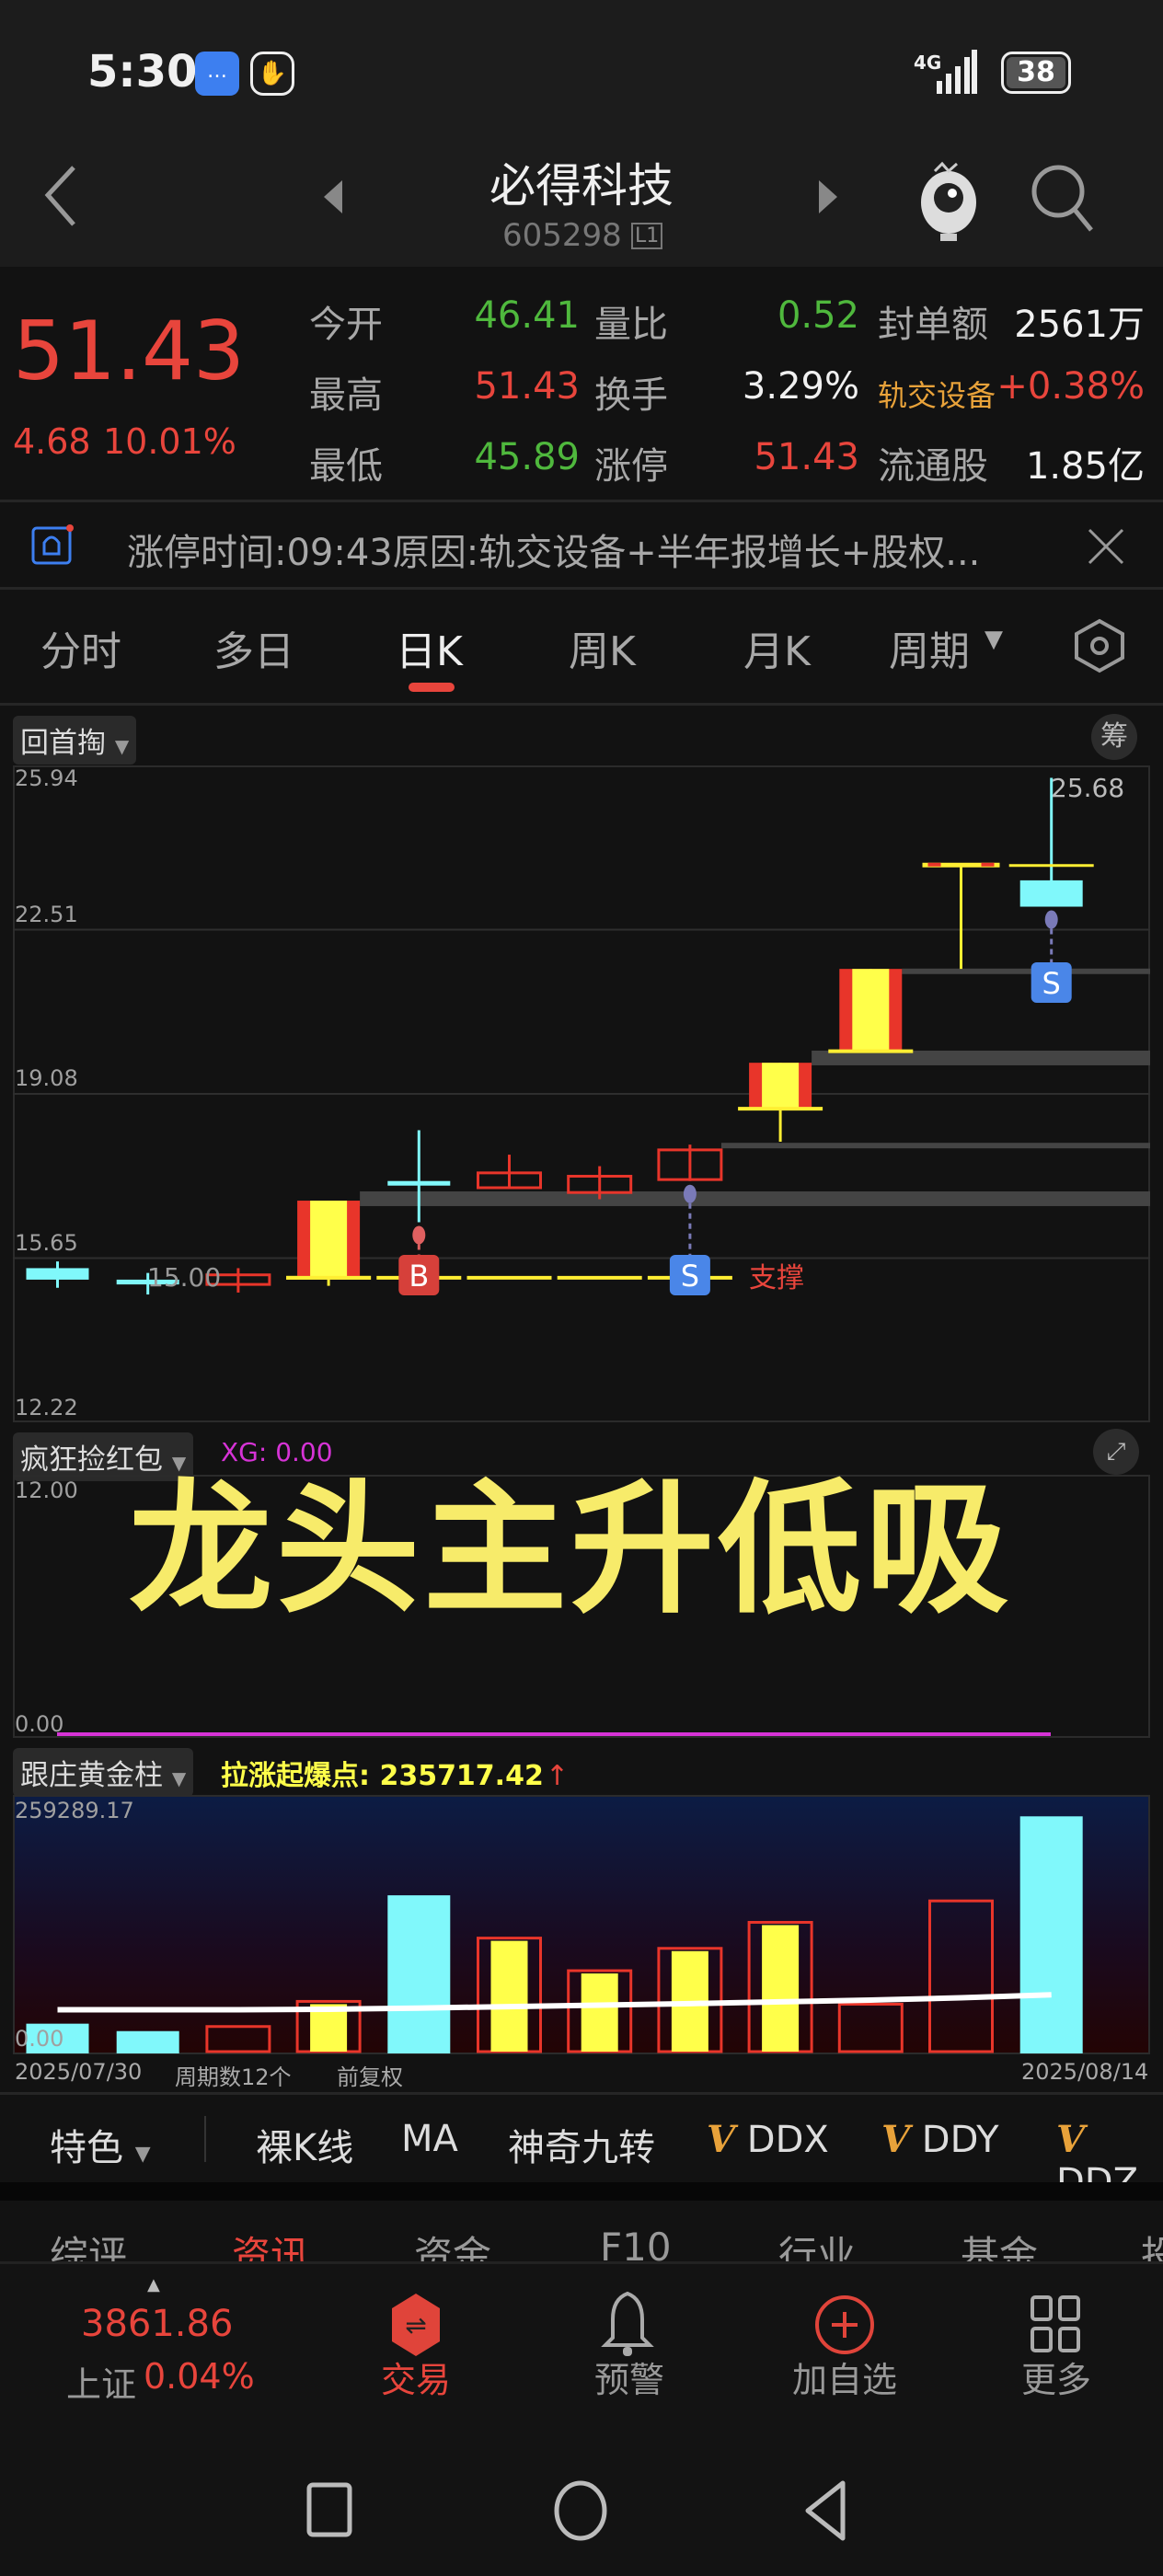 This screenshot has height=2576, width=1163. Describe the element at coordinates (1085, 466) in the screenshot. I see `stat-value: 1.85亿` at that location.